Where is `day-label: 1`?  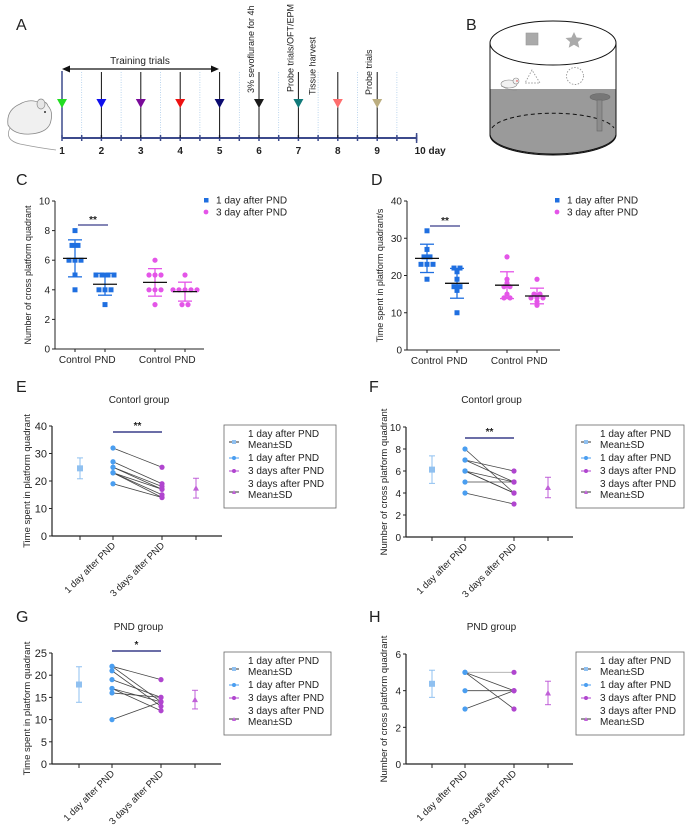 day-label: 1 is located at coordinates (62, 151).